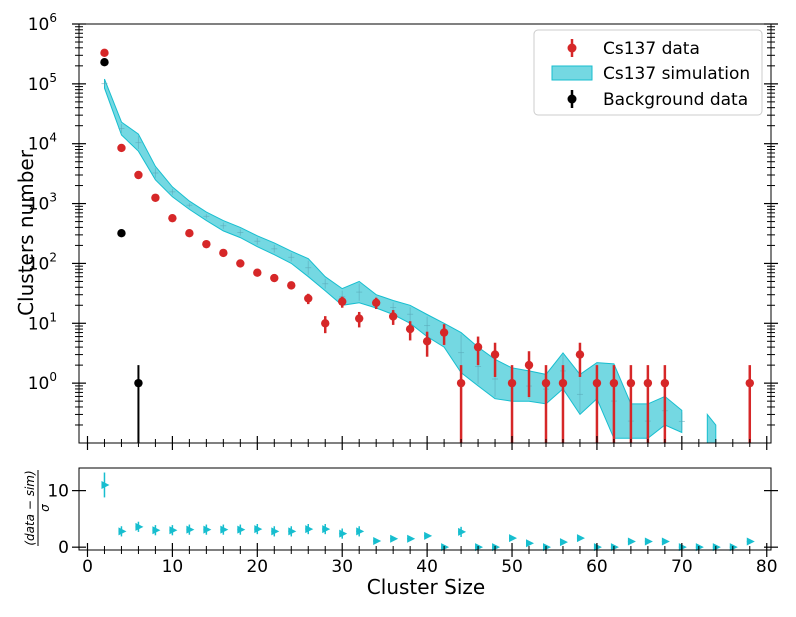 The height and width of the screenshot is (617, 796). What do you see at coordinates (173, 567) in the screenshot?
I see `x-tick-label: 10` at bounding box center [173, 567].